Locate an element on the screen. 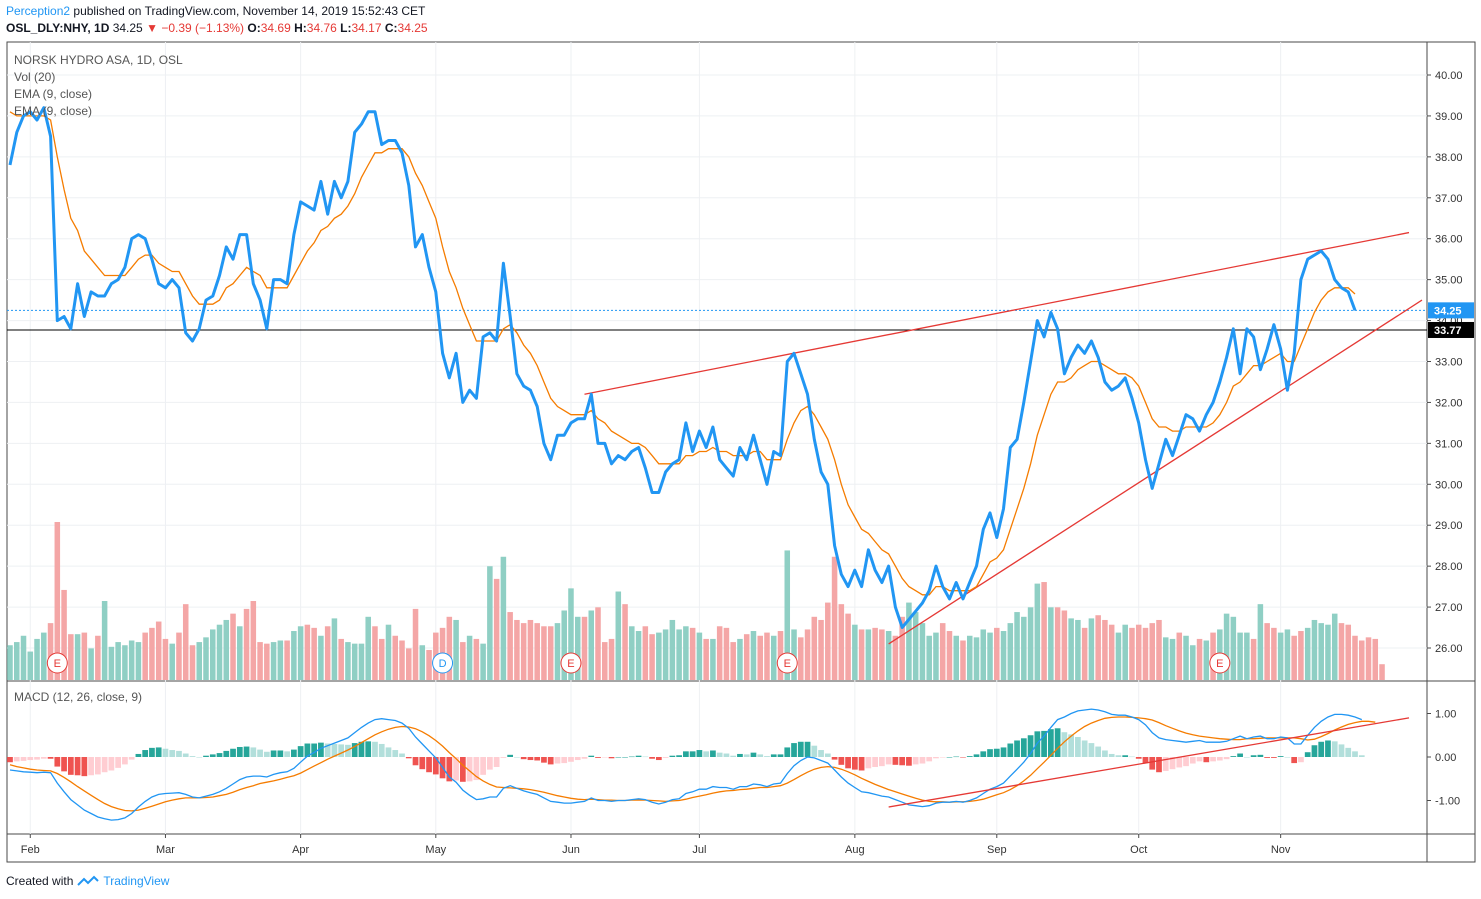 Image resolution: width=1481 pixels, height=899 pixels. event-marker-label: E is located at coordinates (787, 664).